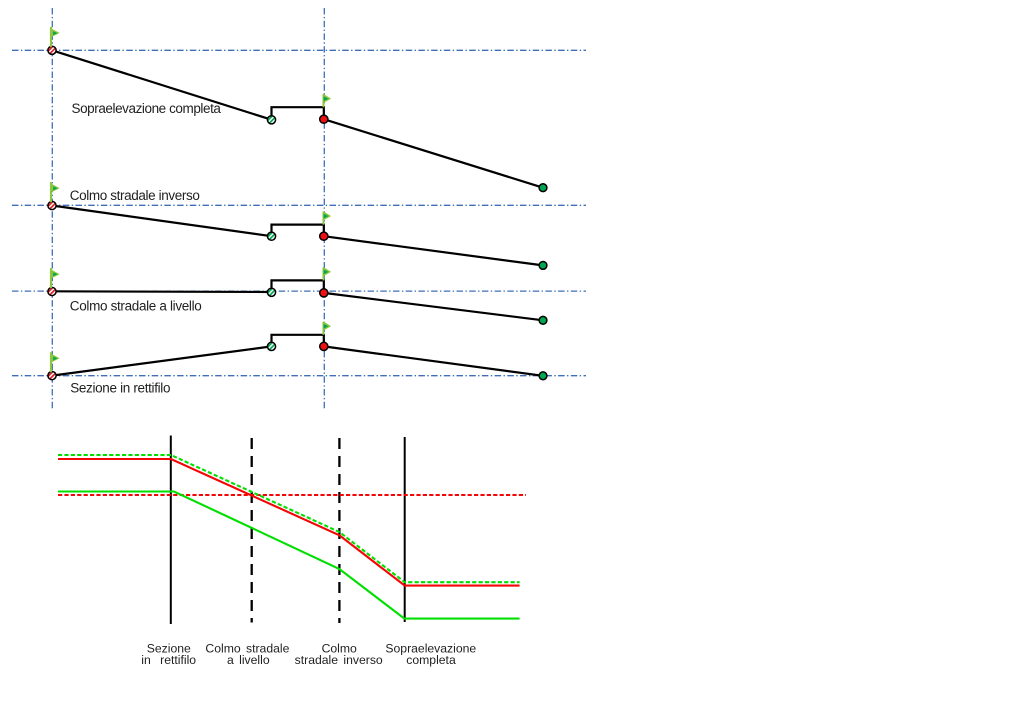  I want to click on svg-text: completa, so click(431, 660).